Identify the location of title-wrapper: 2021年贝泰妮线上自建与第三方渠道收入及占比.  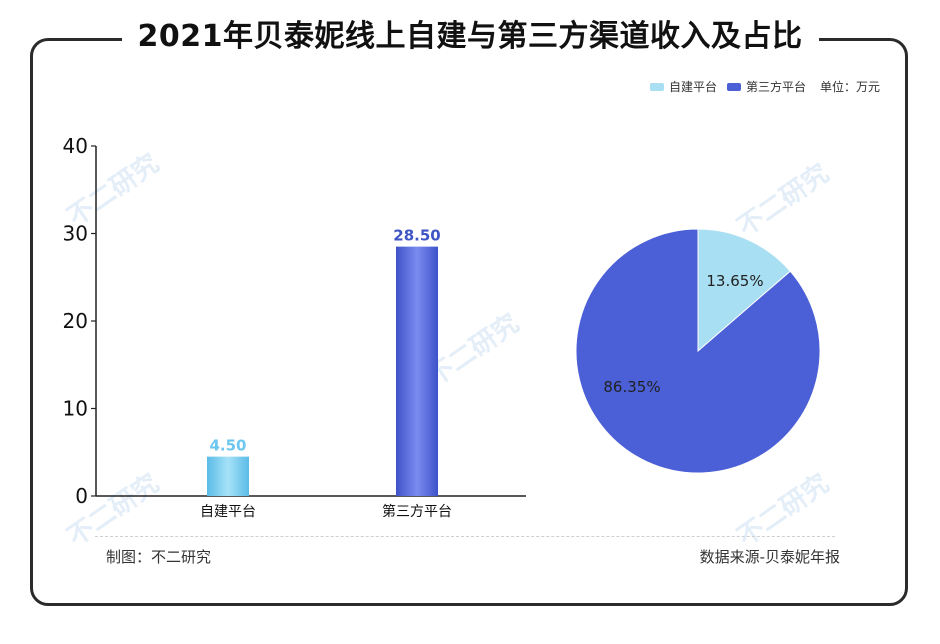
(470, 37).